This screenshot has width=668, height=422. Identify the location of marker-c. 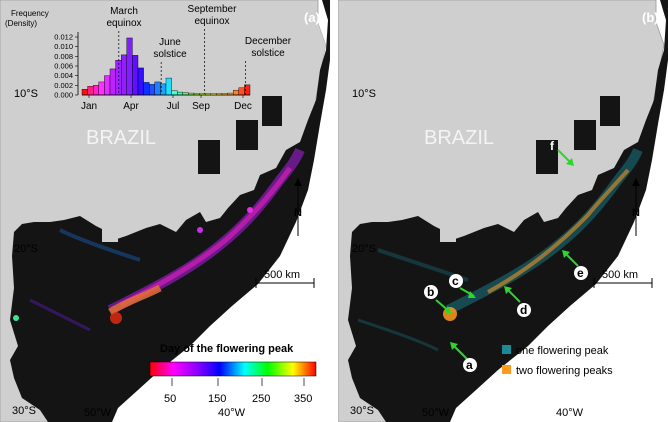
(456, 281).